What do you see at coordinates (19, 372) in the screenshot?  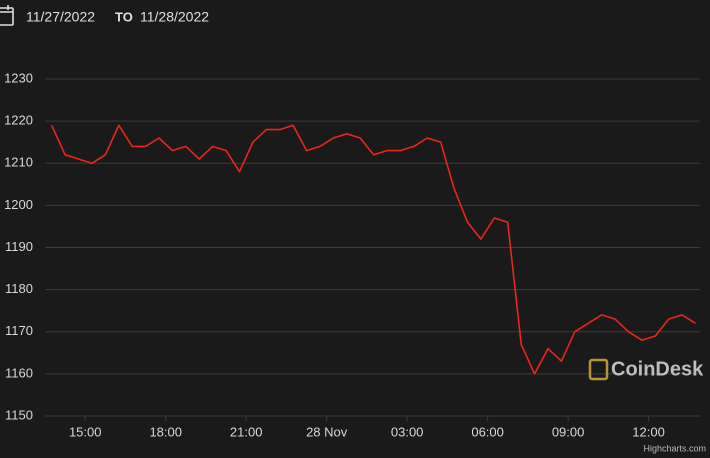 I see `y-tick-label: 1160` at bounding box center [19, 372].